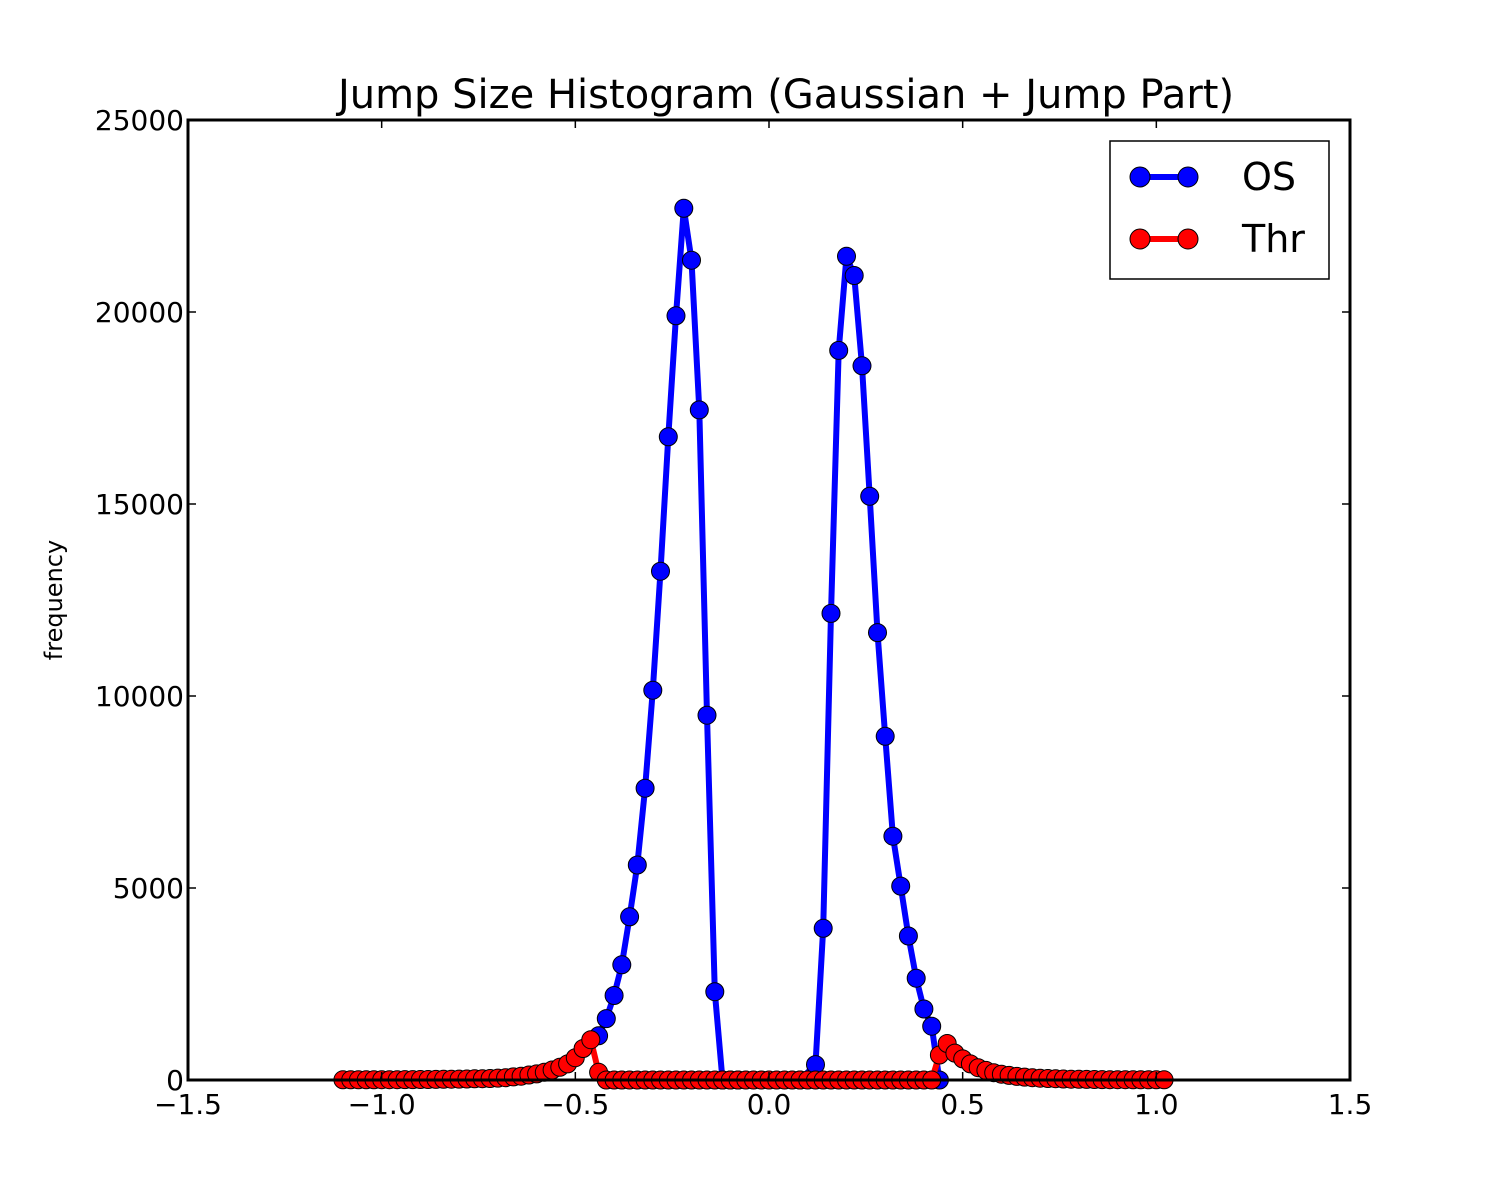  I want to click on y-tick-label: 10000, so click(139, 696).